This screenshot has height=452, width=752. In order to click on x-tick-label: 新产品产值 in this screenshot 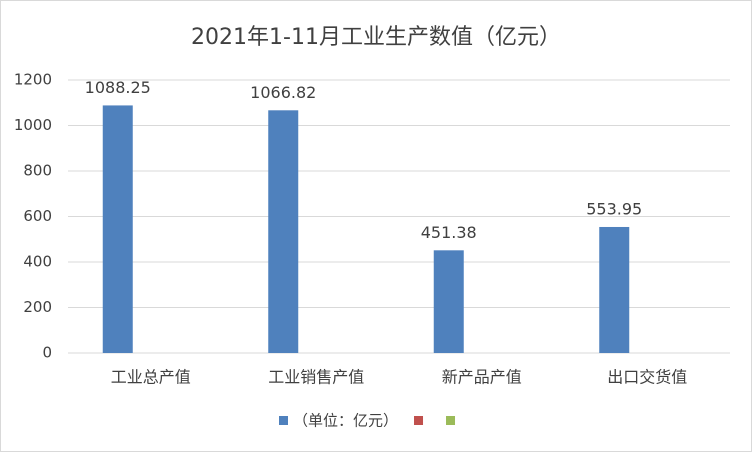, I will do `click(482, 377)`.